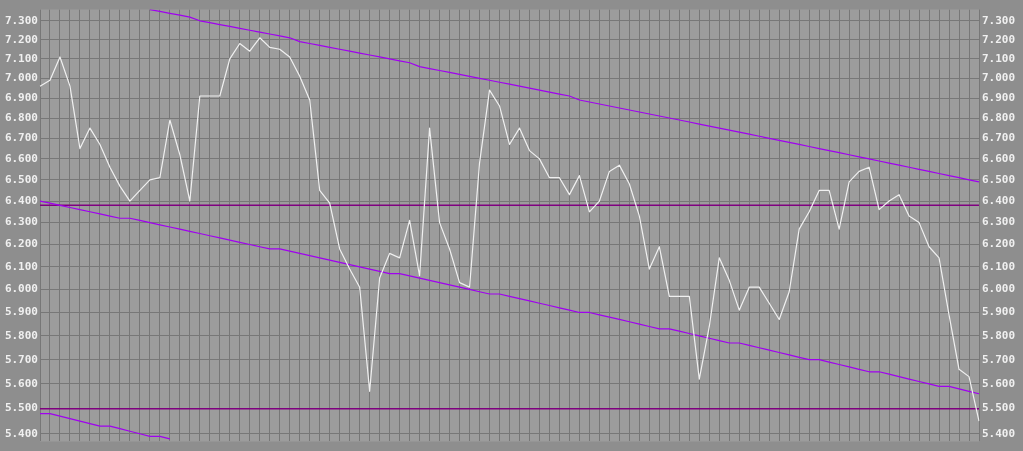 This screenshot has width=1023, height=451. Describe the element at coordinates (21, 408) in the screenshot. I see `y-tick-label: 5.500` at that location.